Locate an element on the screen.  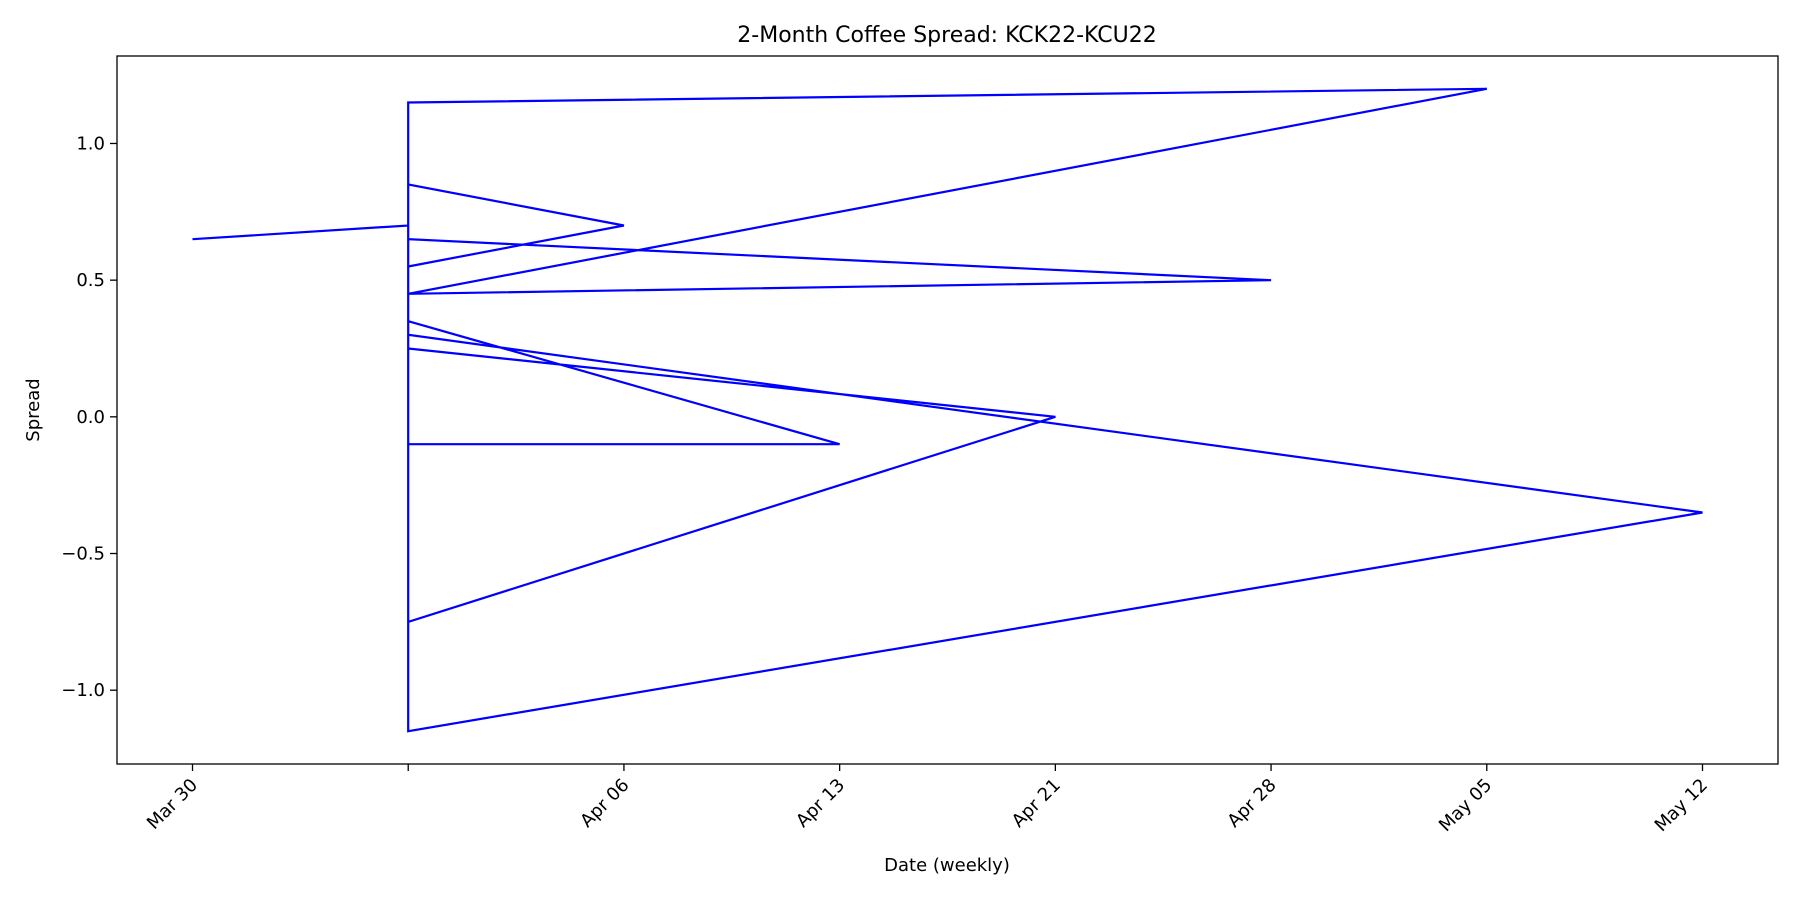
y-tick-label: −1.0 is located at coordinates (83, 690).